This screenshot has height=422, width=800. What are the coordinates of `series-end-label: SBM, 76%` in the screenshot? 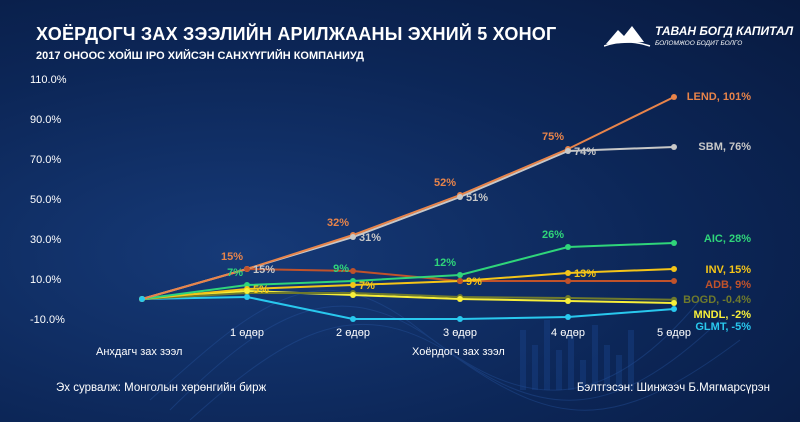 It's located at (724, 147).